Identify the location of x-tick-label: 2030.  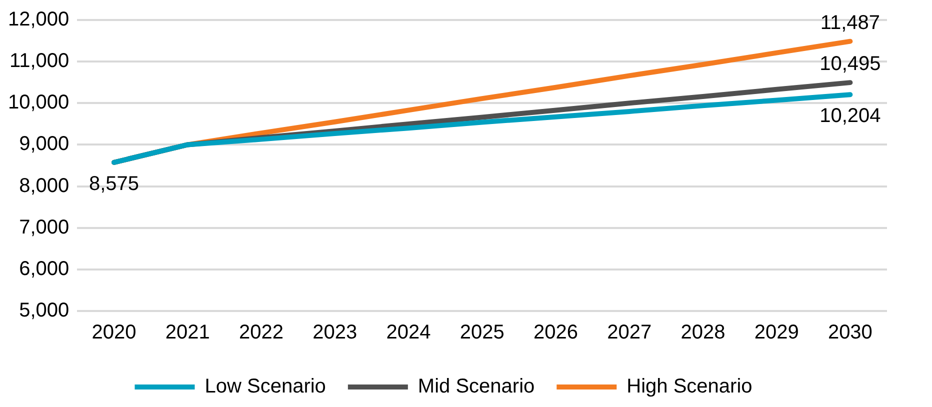
(850, 333).